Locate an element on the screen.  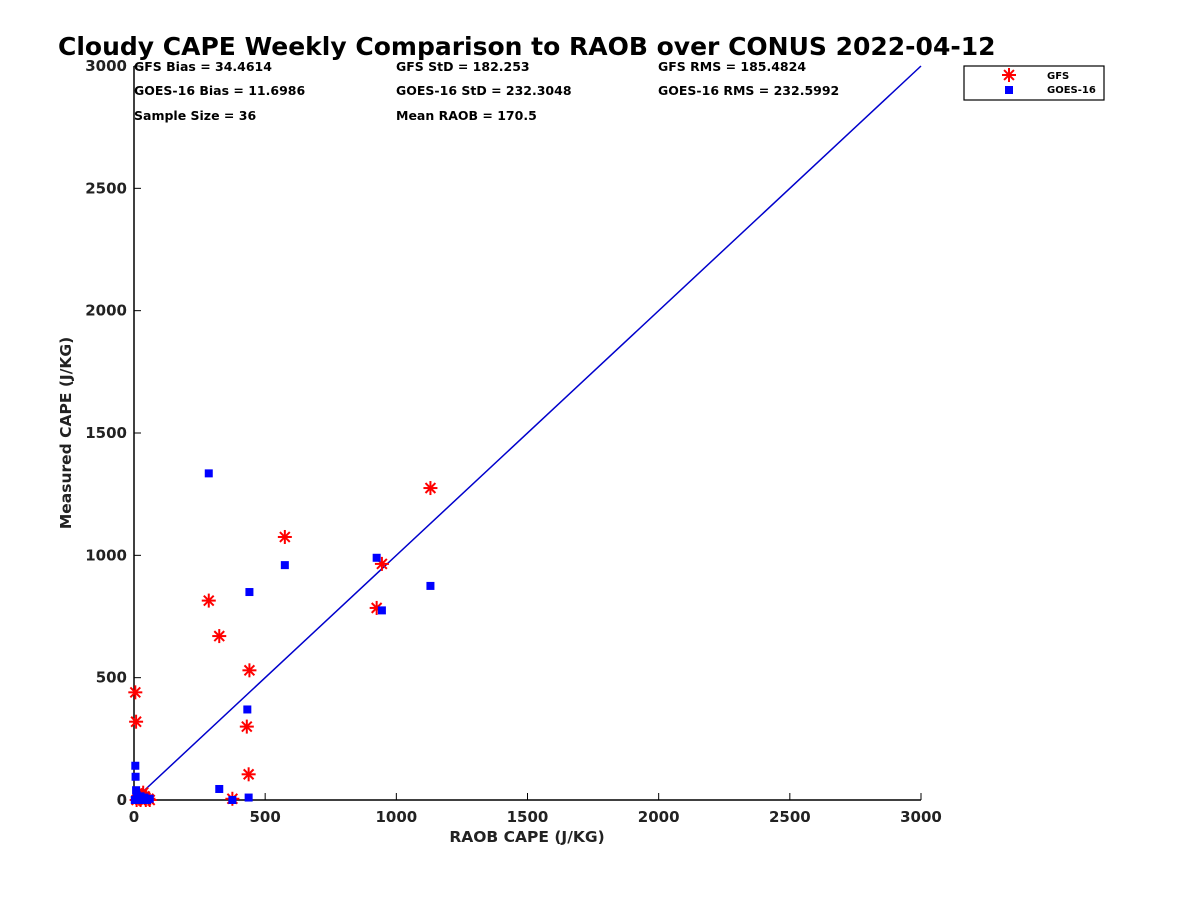
y-tick-label: 1500 is located at coordinates (106, 433).